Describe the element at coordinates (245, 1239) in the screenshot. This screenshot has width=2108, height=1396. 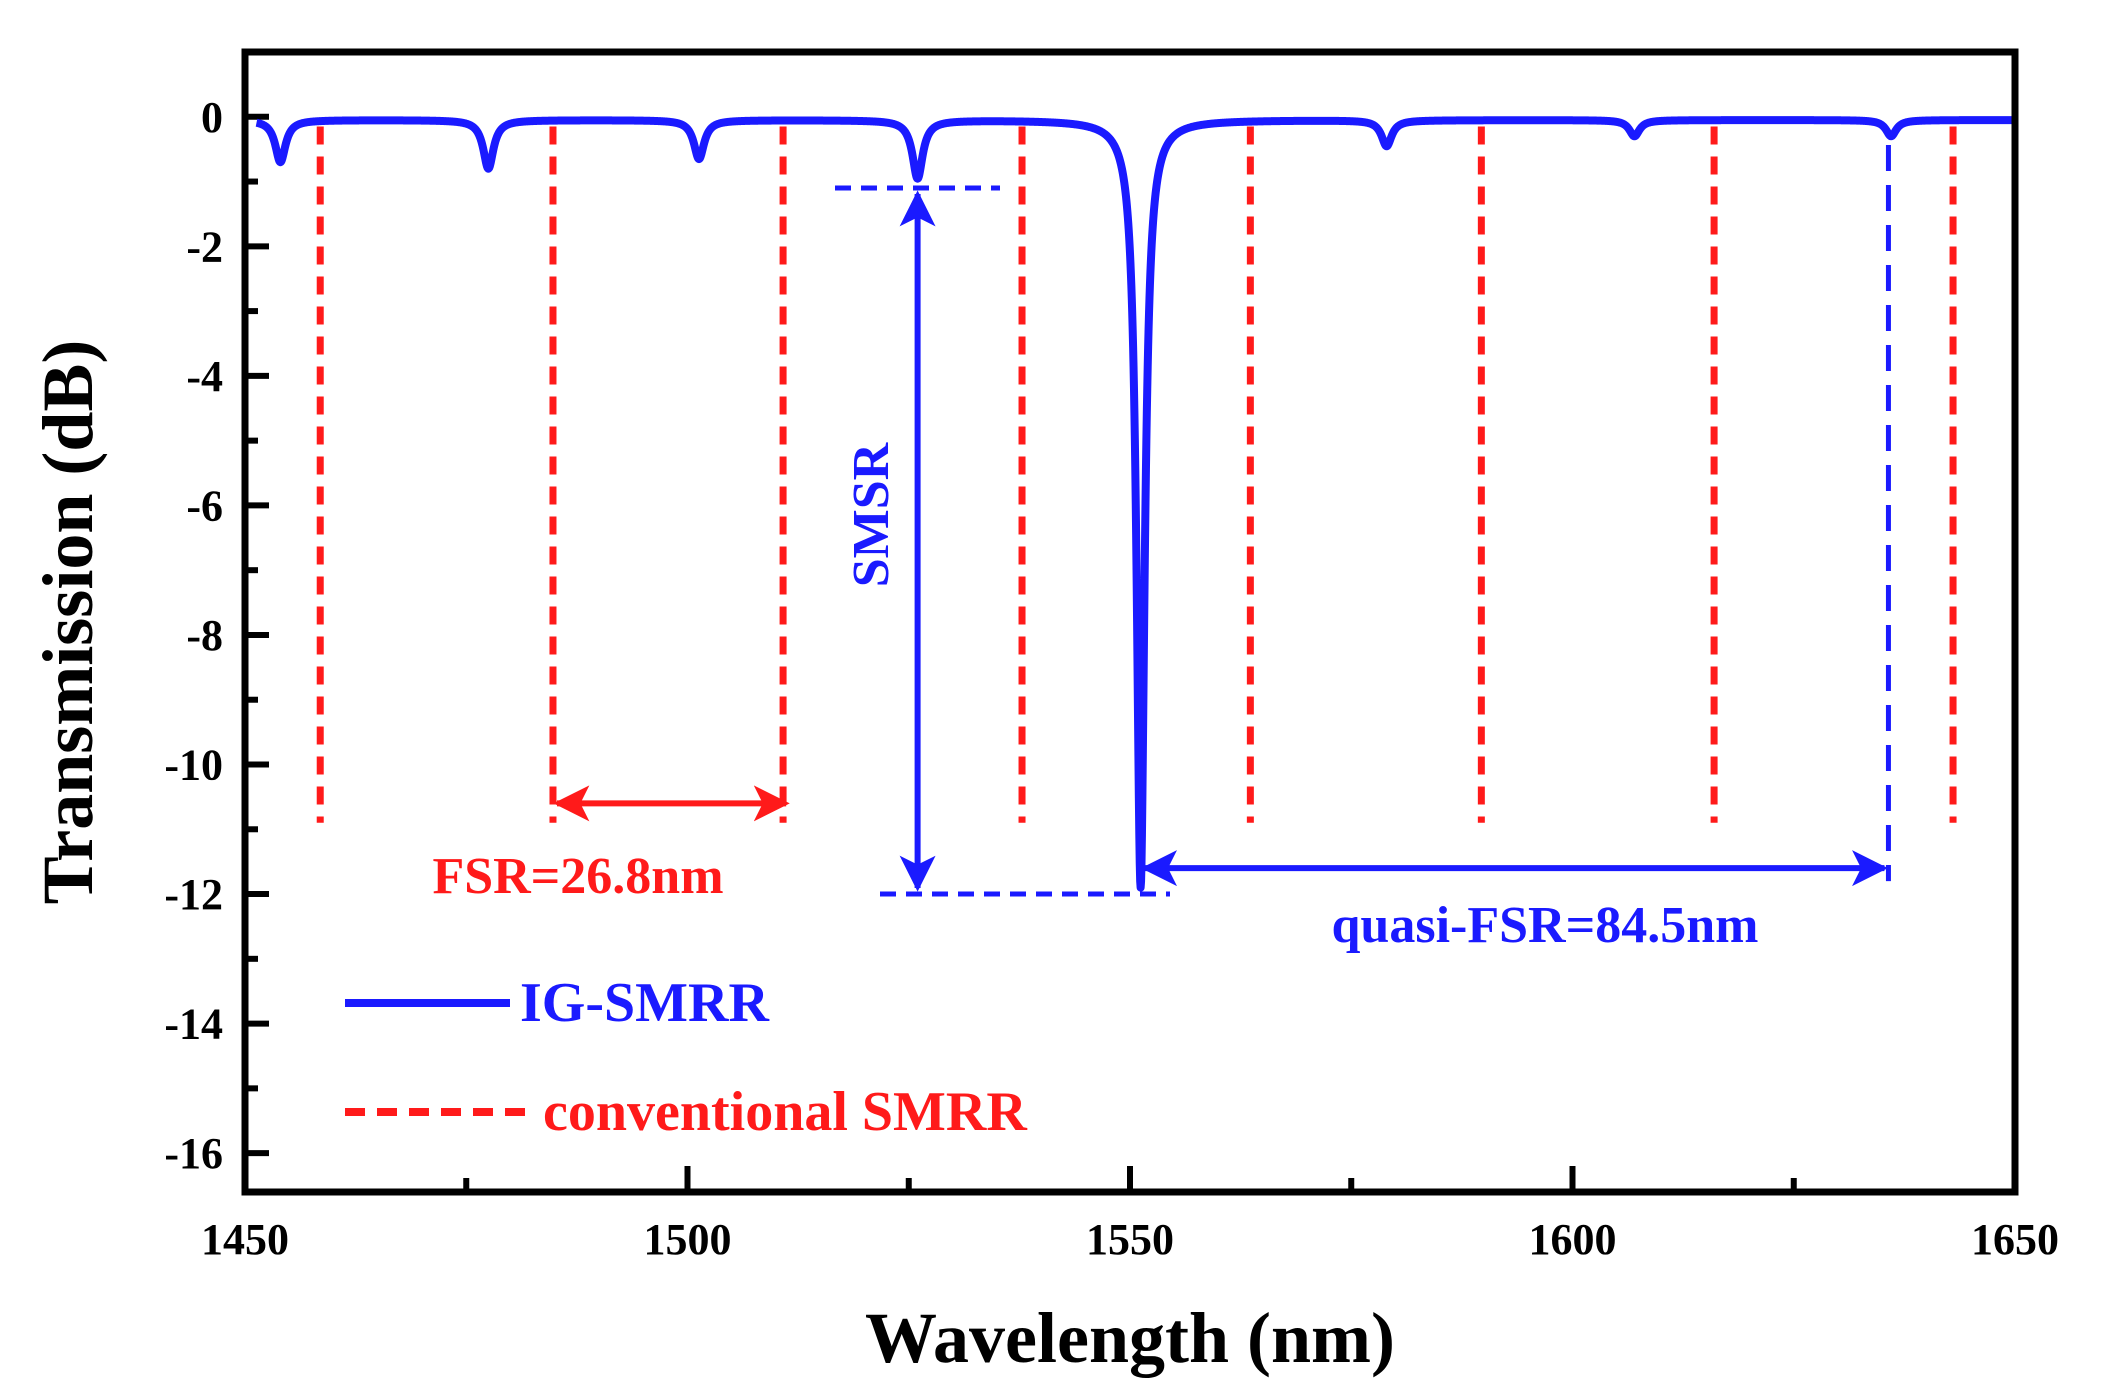
I see `x-tick-label: 1450` at that location.